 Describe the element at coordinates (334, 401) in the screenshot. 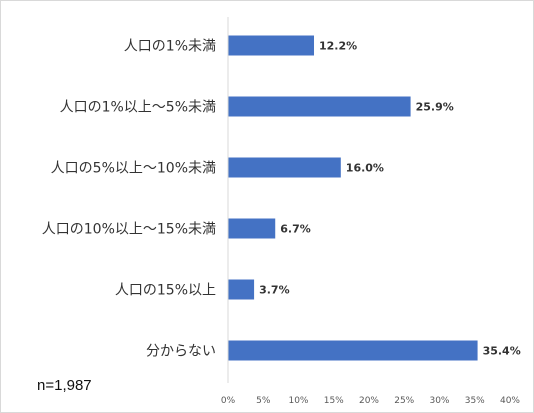

I see `x-tick-label: 15%` at that location.